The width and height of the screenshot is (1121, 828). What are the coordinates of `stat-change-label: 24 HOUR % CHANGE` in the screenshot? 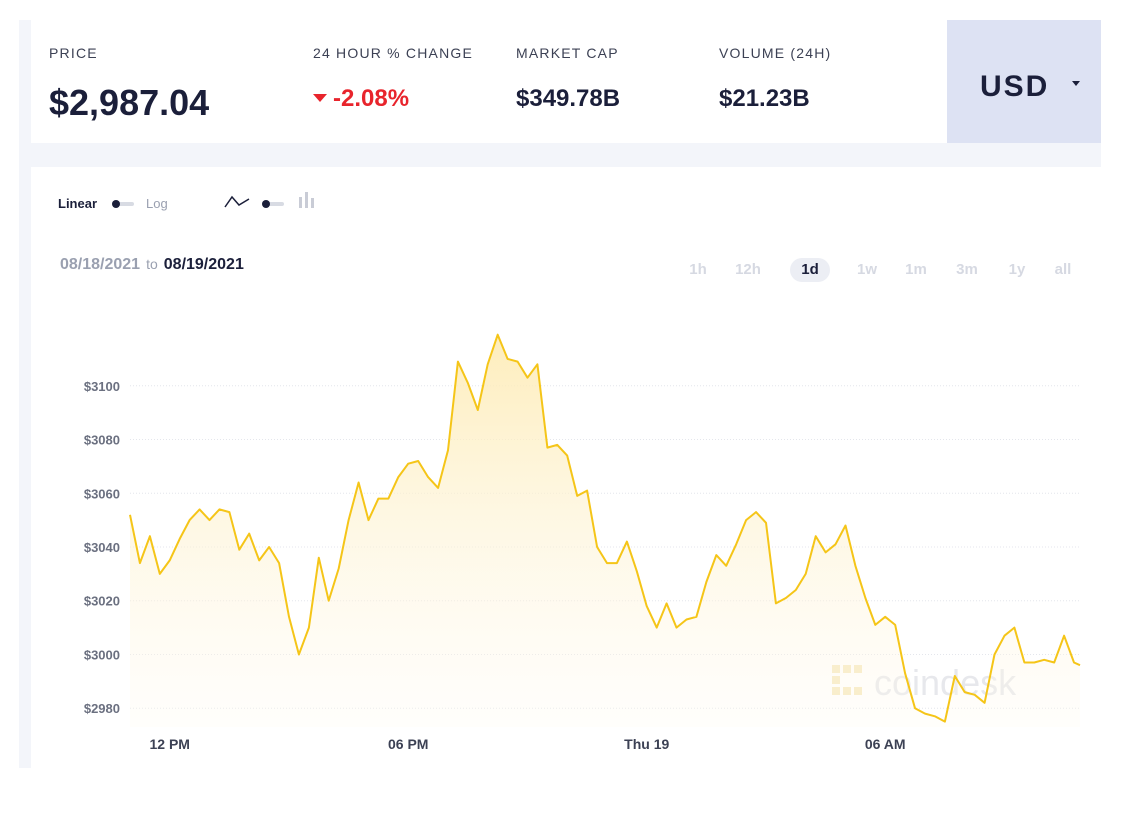 It's located at (393, 53).